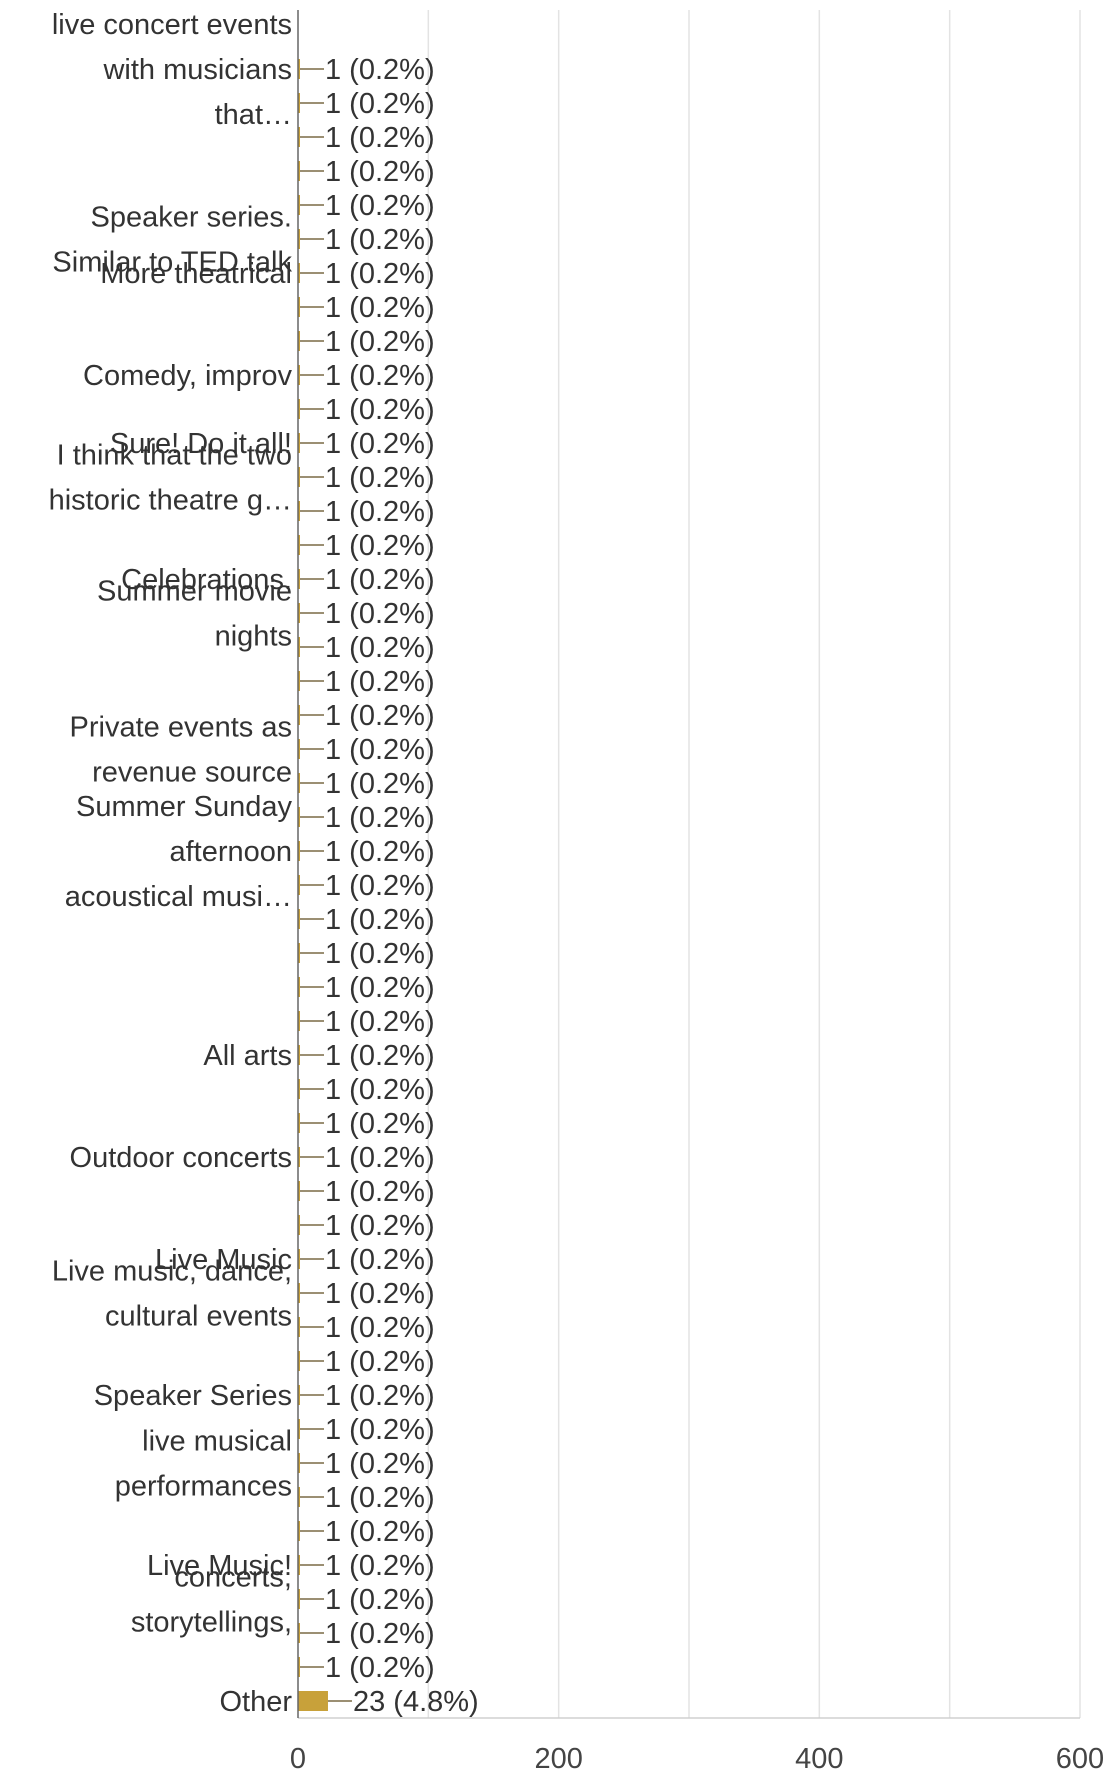 The height and width of the screenshot is (1773, 1112). I want to click on category-label: performances, so click(203, 1487).